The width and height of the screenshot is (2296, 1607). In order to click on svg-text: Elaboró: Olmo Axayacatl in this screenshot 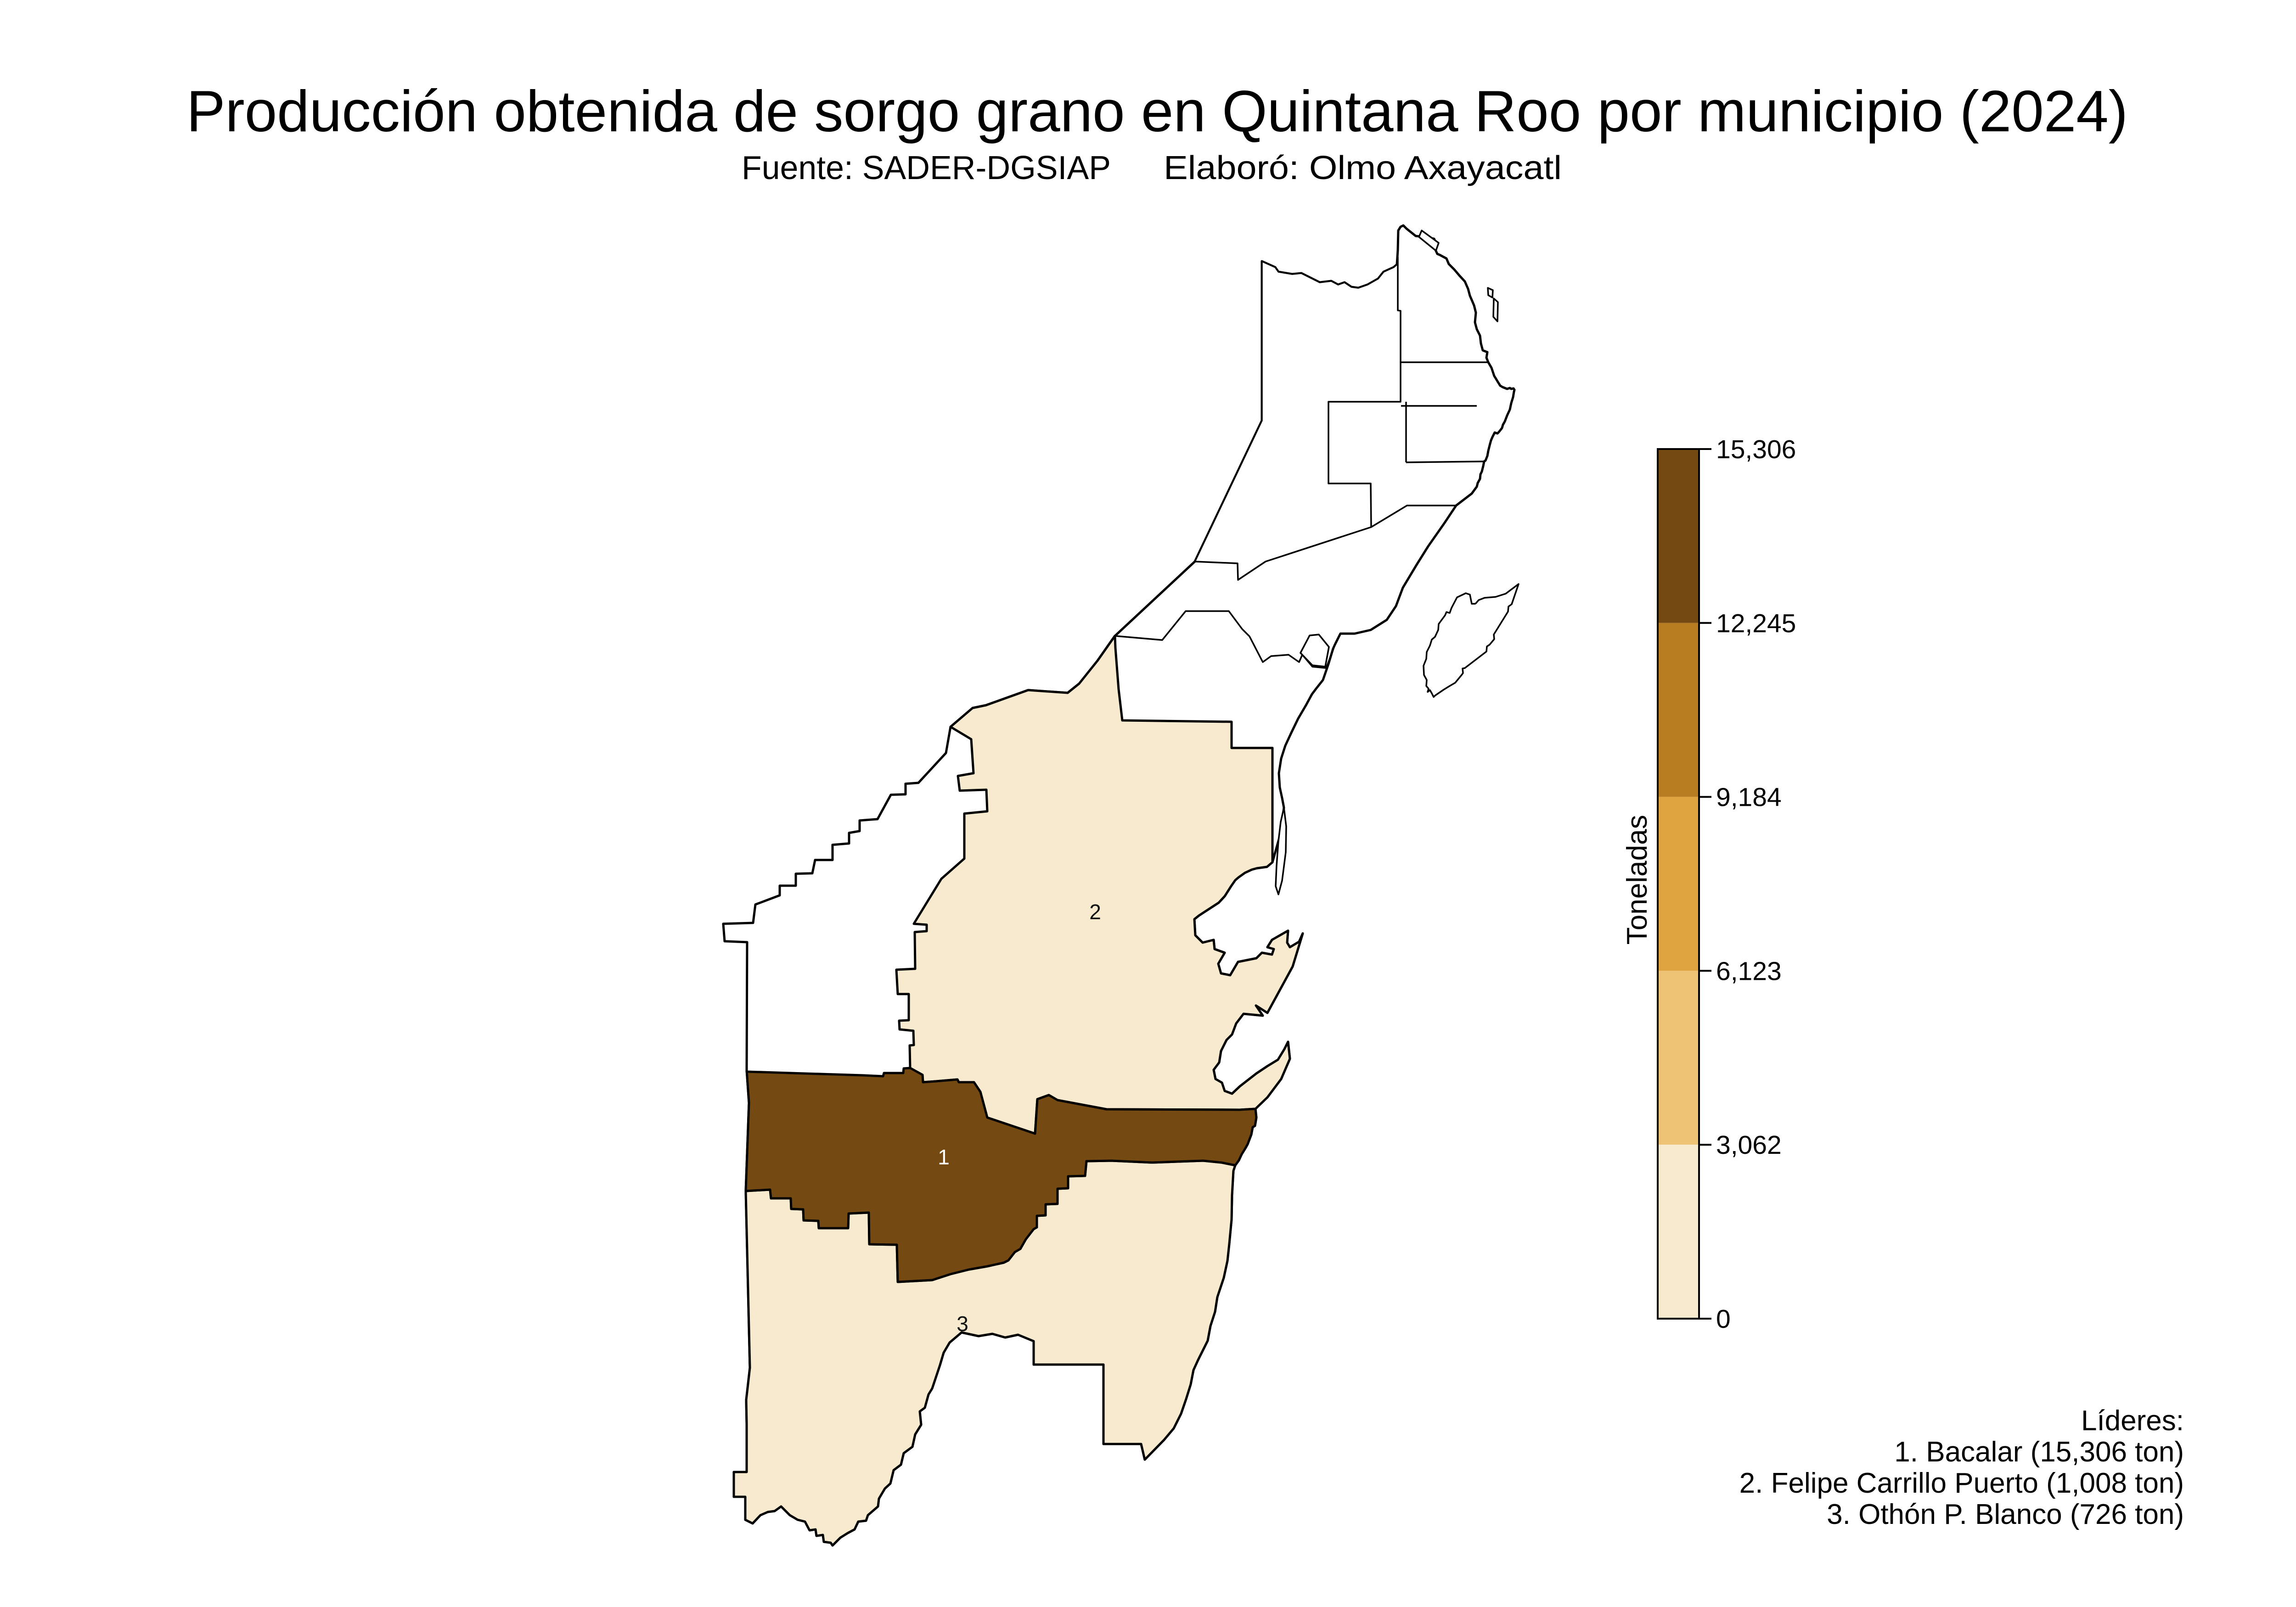, I will do `click(1363, 168)`.